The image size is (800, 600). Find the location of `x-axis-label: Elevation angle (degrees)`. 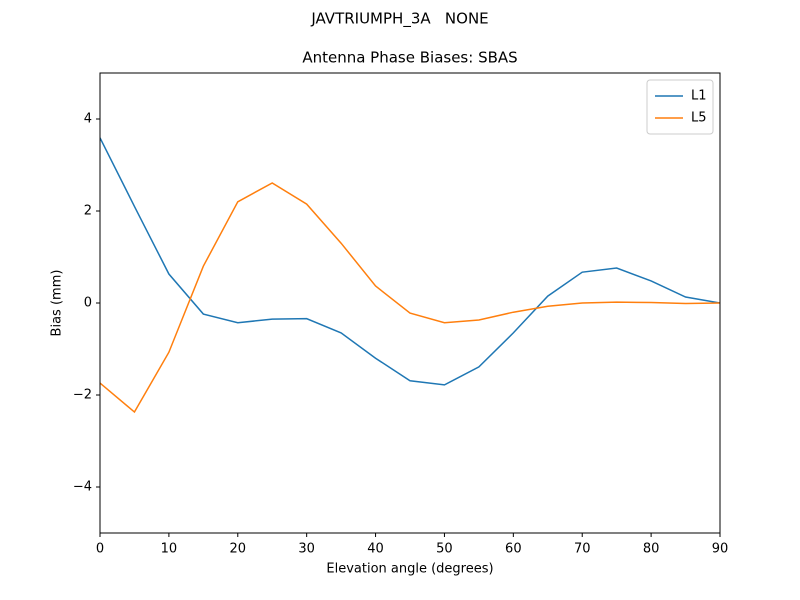

x-axis-label: Elevation angle (degrees) is located at coordinates (409, 569).